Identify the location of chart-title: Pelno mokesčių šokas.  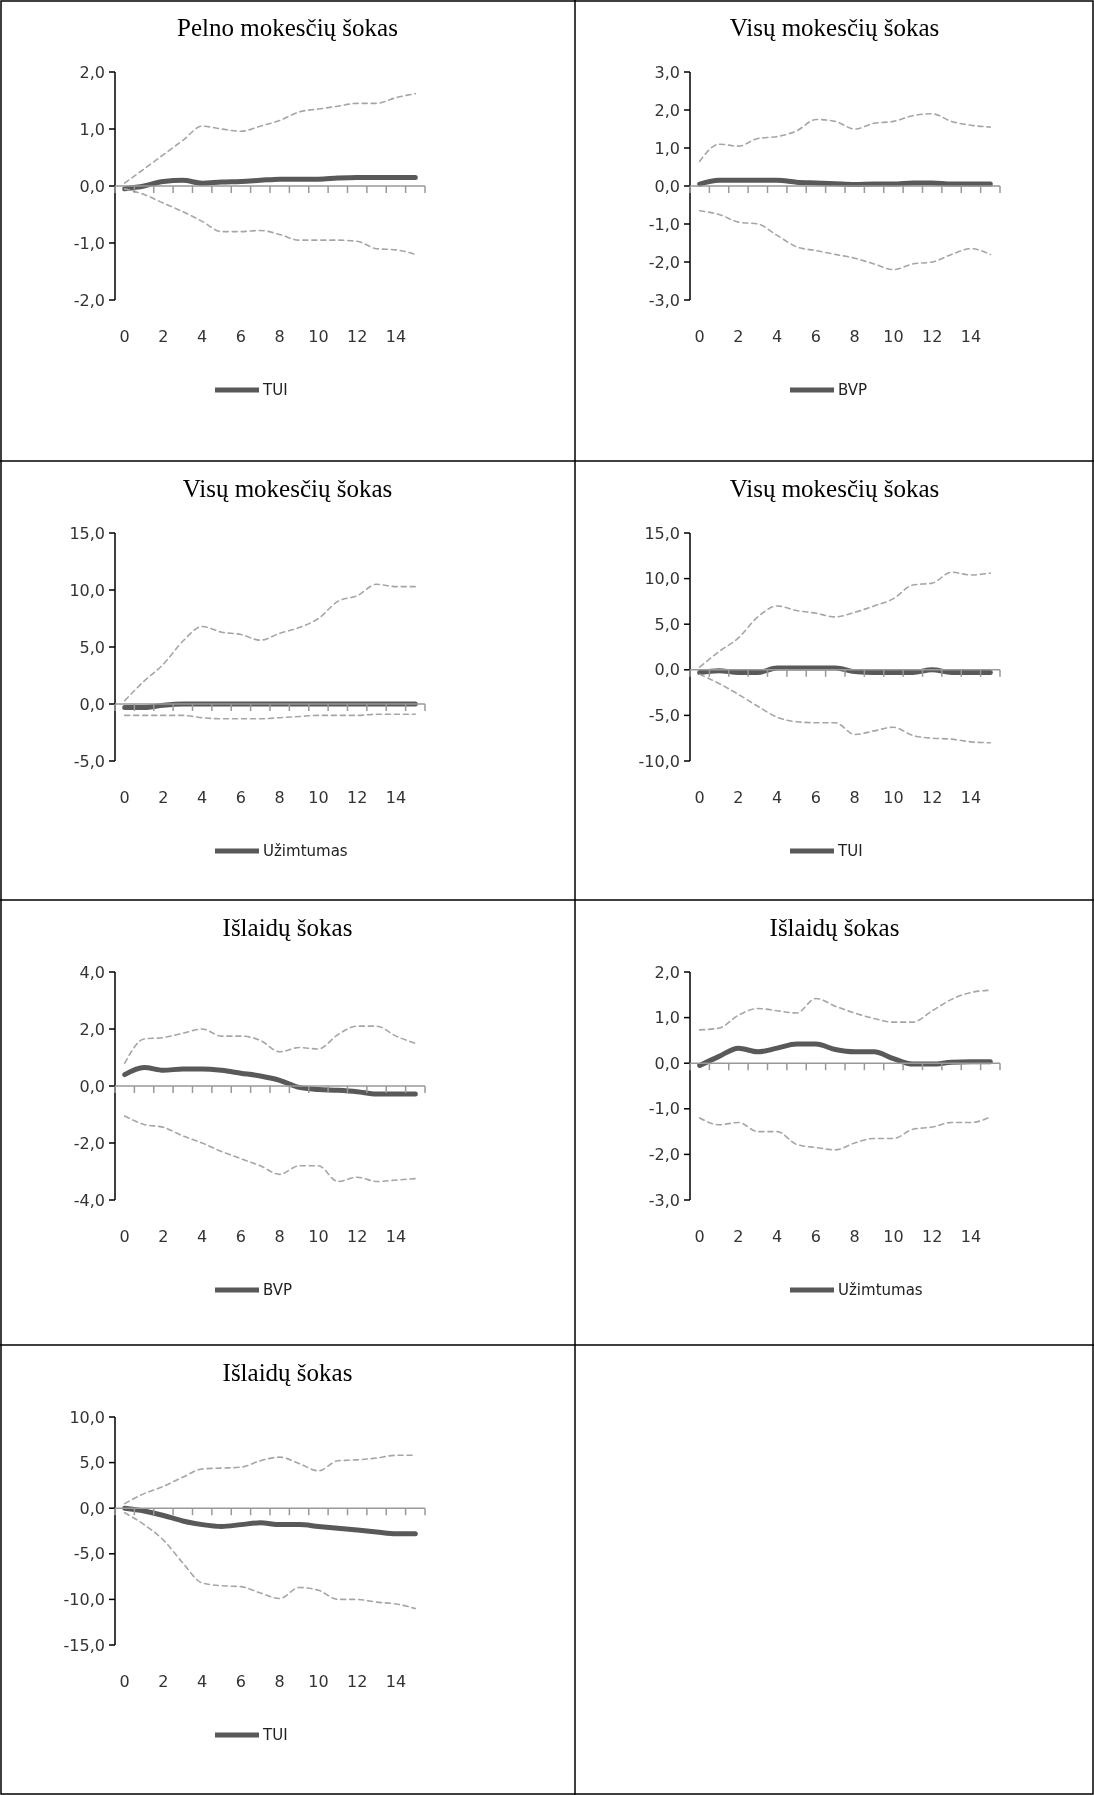
(287, 27).